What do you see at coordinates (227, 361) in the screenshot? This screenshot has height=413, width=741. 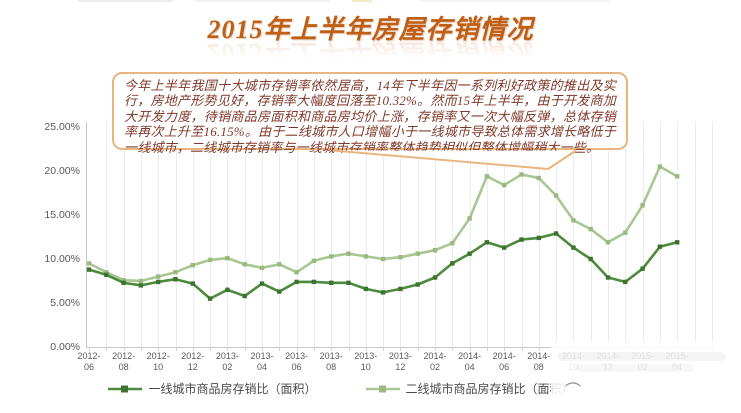 I see `x-axis-label: 2013- 02` at bounding box center [227, 361].